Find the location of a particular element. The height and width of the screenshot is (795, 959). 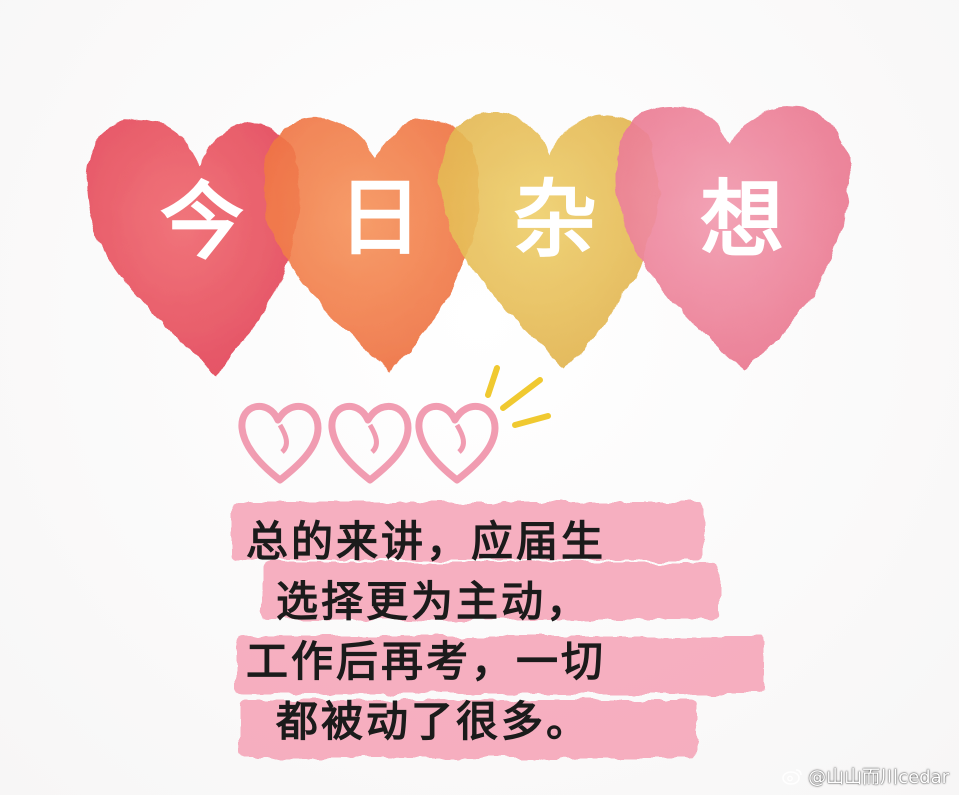

body-line-4: 都被动了很多。 is located at coordinates (434, 721).